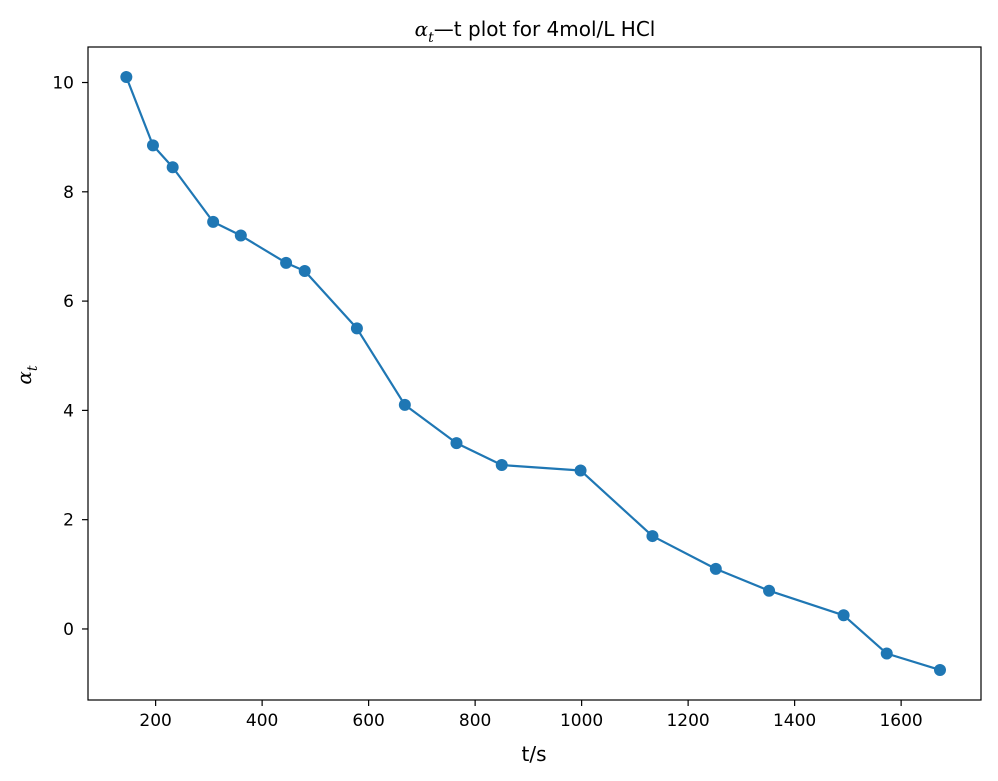 This screenshot has height=781, width=998. I want to click on chart-title-subscript: t, so click(431, 38).